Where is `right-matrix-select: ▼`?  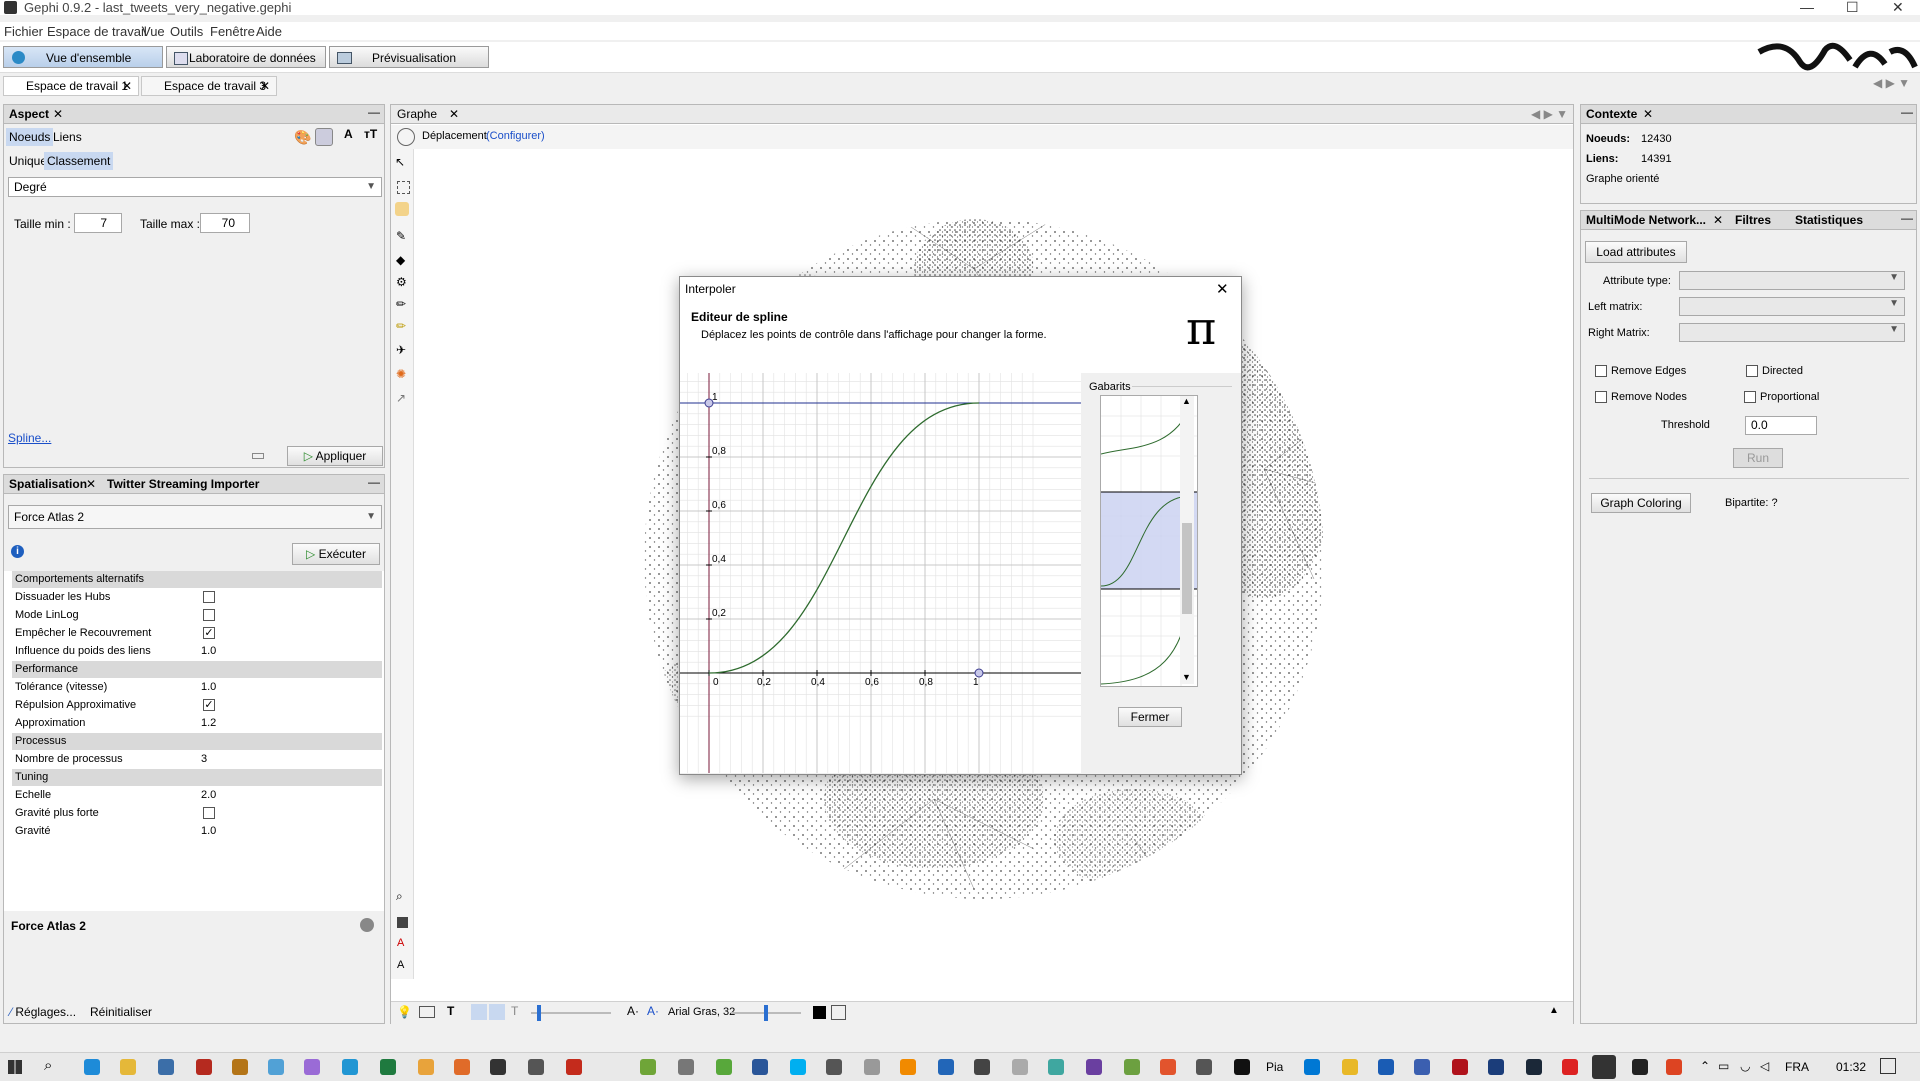
right-matrix-select: ▼ is located at coordinates (1792, 332).